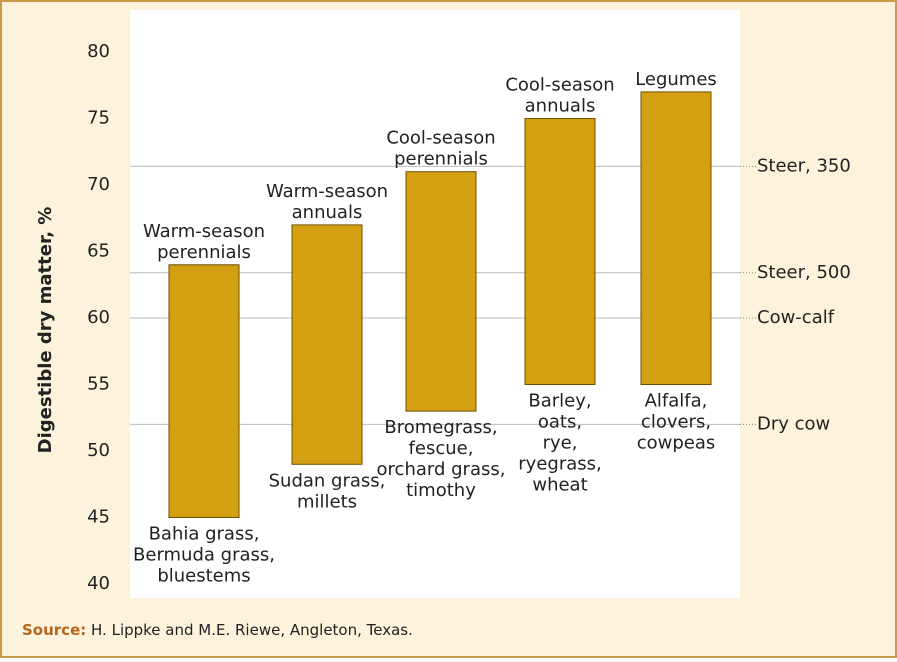  Describe the element at coordinates (441, 469) in the screenshot. I see `bottom-label: orchard grass,` at that location.